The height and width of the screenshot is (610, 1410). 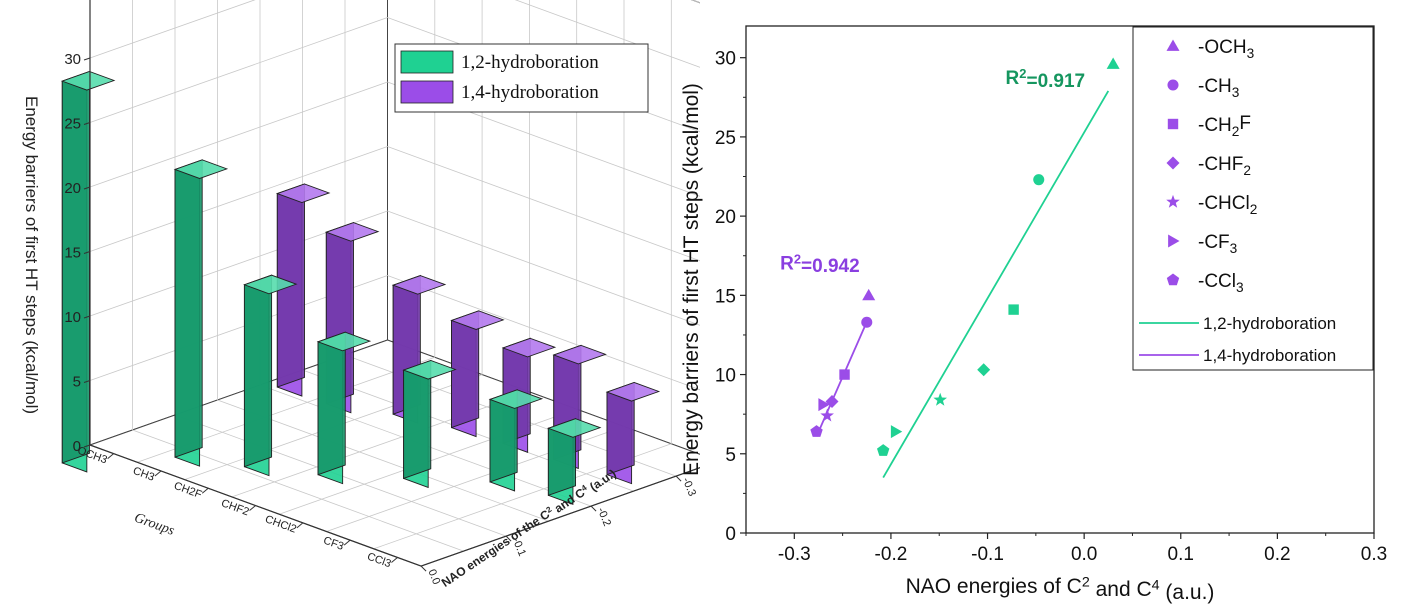 I want to click on x-tick-label: -0.1, so click(x=987, y=554).